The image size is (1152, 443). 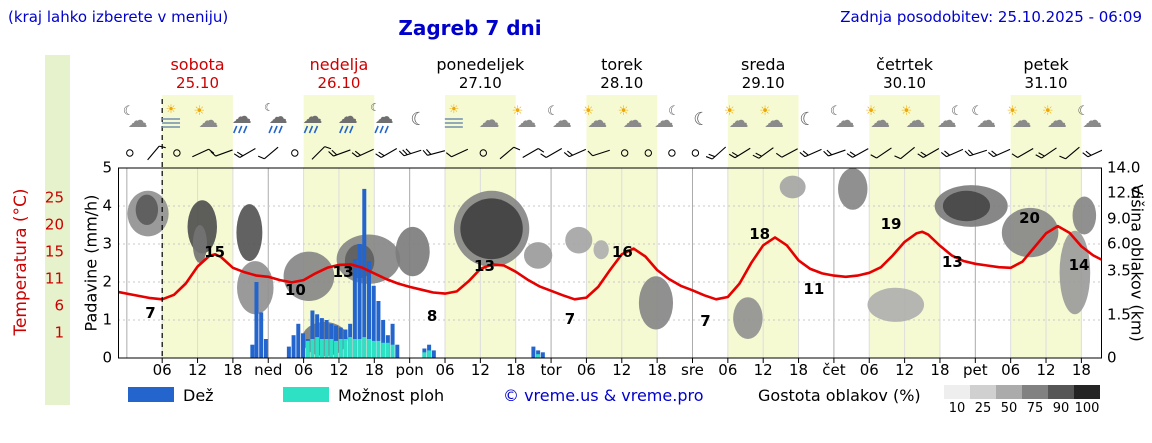 What do you see at coordinates (268, 369) in the screenshot?
I see `x-tick-label: ned` at bounding box center [268, 369].